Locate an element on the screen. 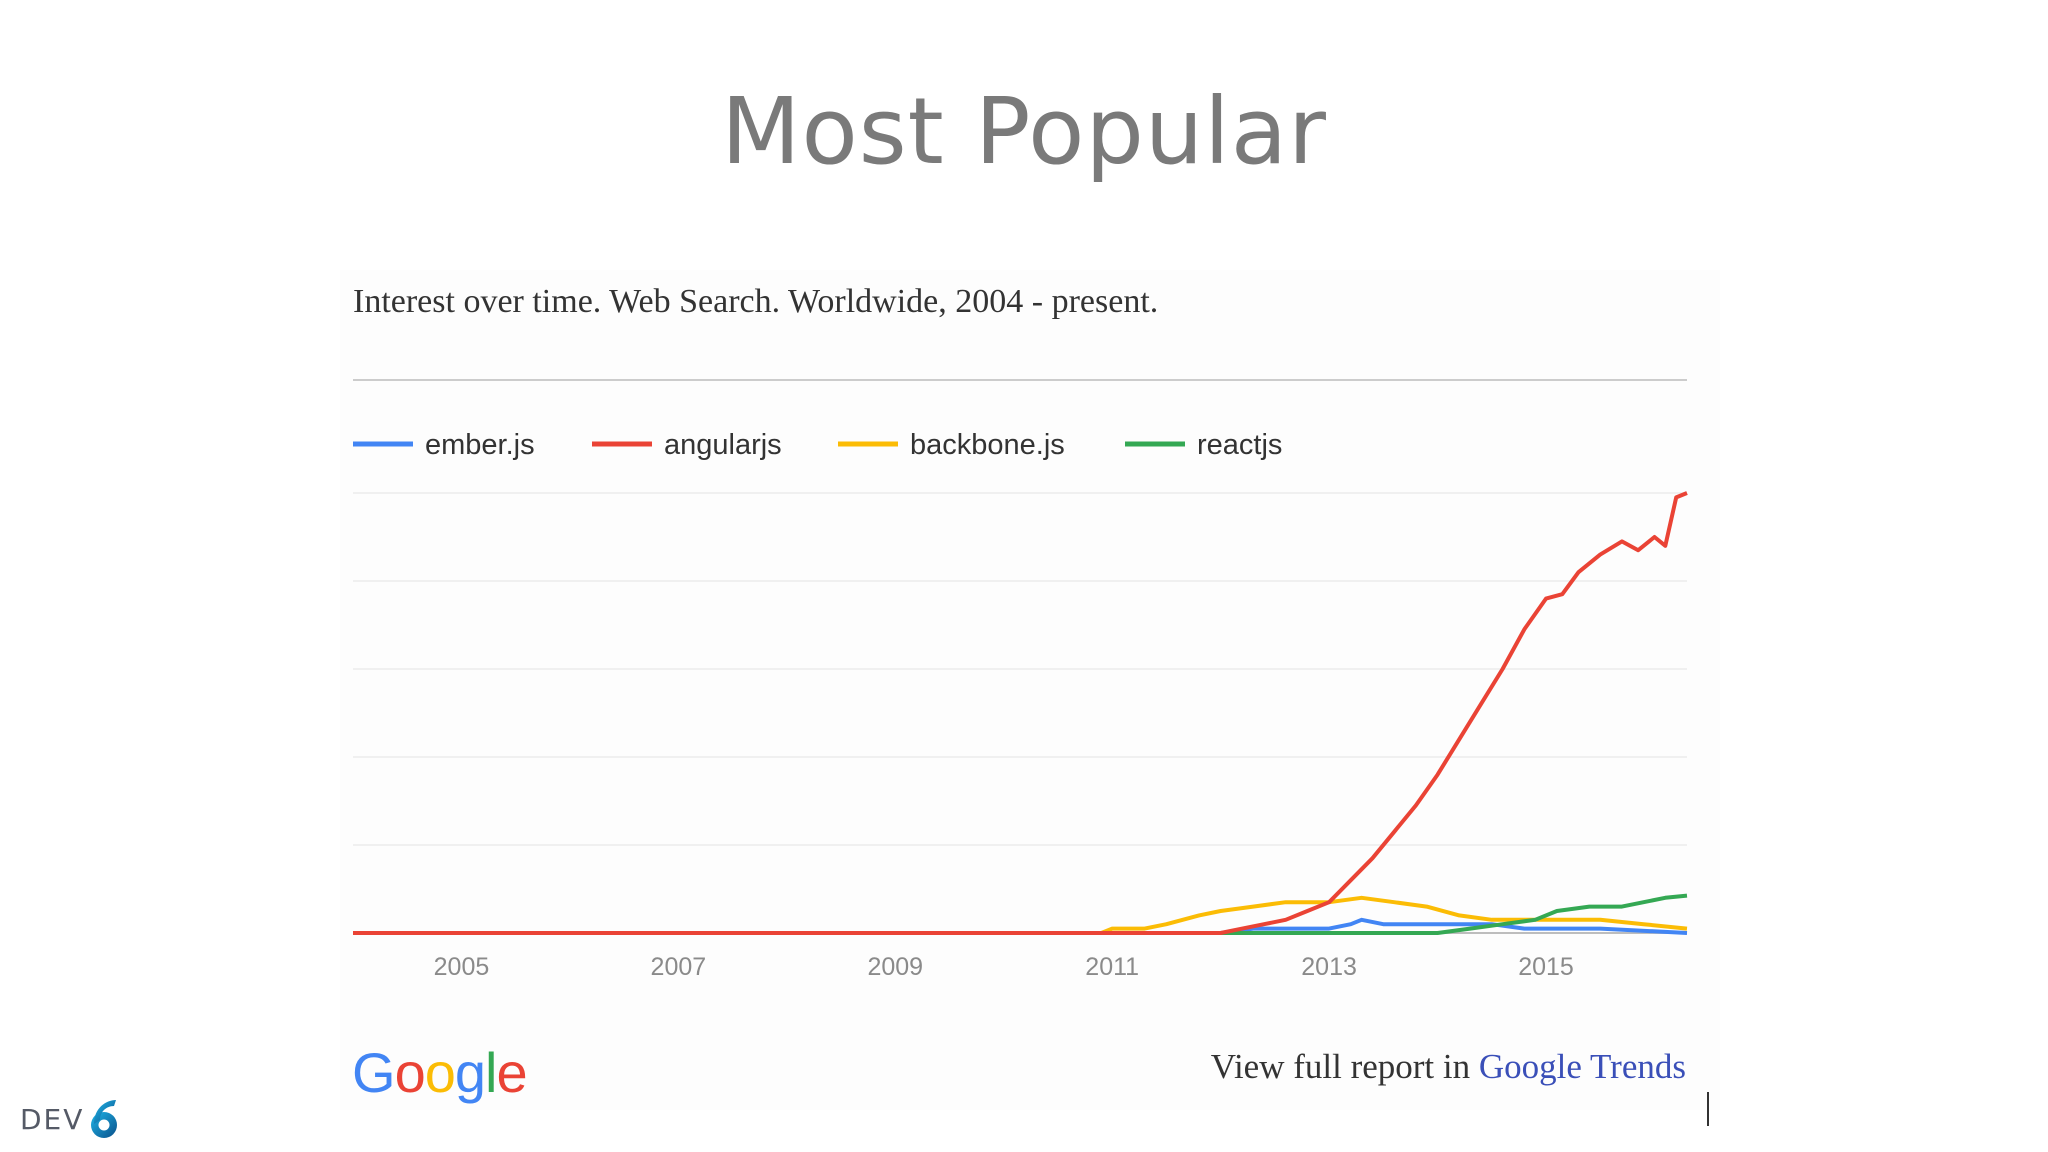  legend-item: angularjs is located at coordinates (687, 445).